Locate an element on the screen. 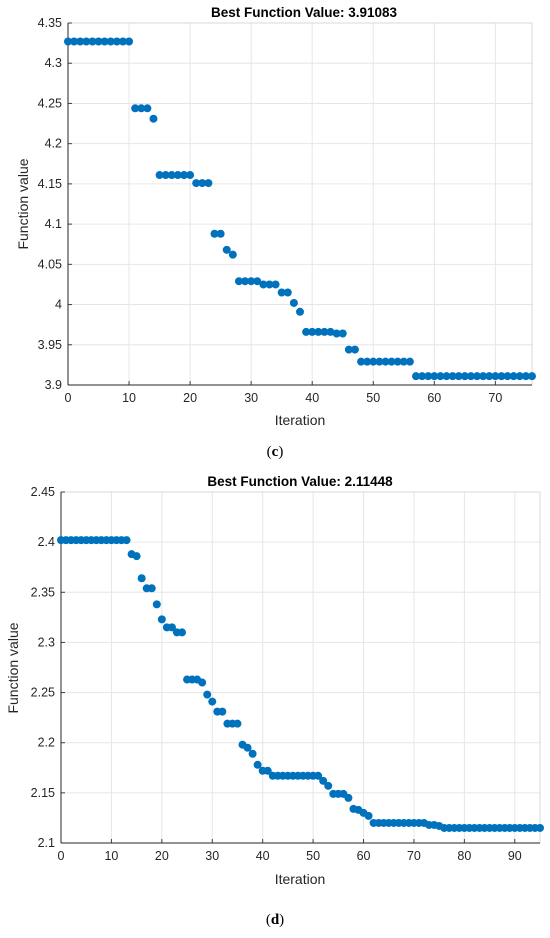  y-tick-label: 4.1 is located at coordinates (53, 224).